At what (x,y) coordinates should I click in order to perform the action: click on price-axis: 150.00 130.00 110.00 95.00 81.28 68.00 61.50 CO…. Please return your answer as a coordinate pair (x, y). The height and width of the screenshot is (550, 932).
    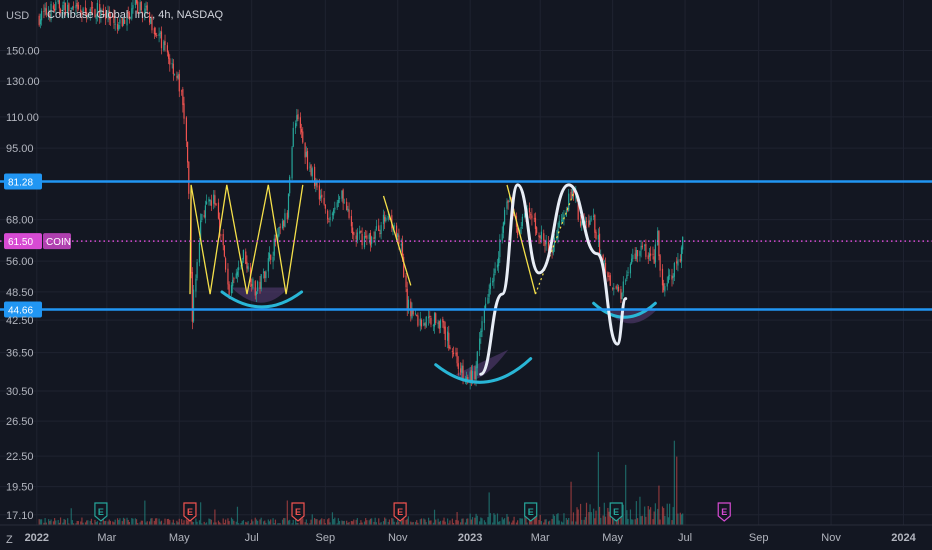
    Looking at the image, I should click on (37, 284).